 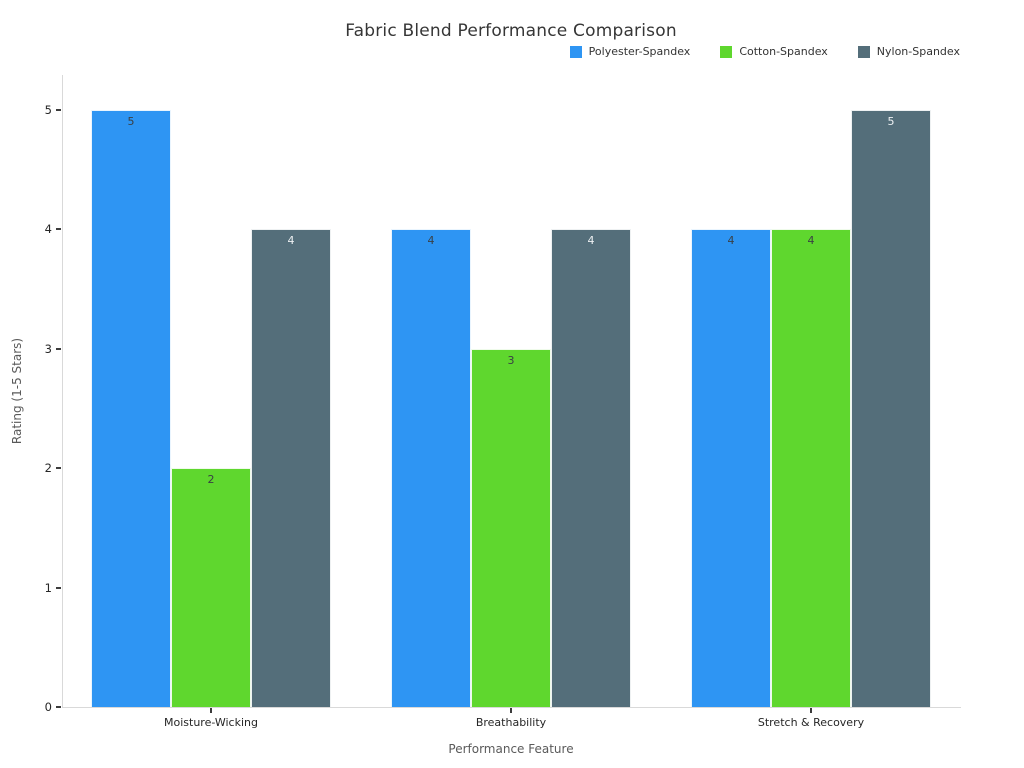 What do you see at coordinates (731, 468) in the screenshot?
I see `bar-polyester-spandex-2: 4` at bounding box center [731, 468].